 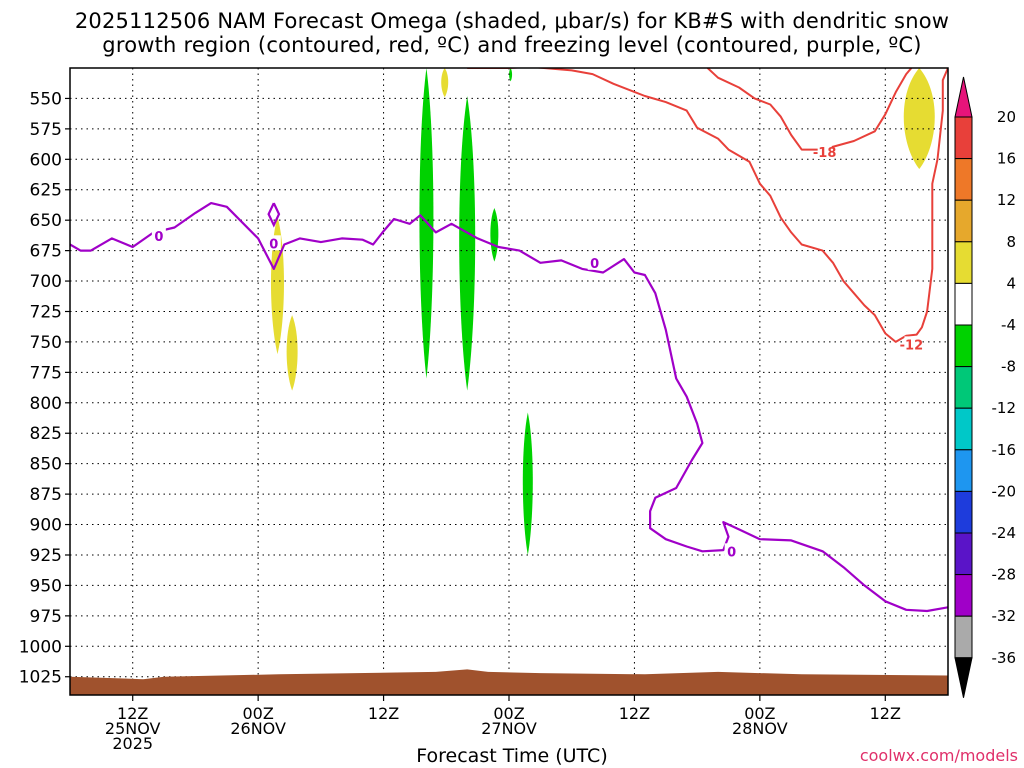 I want to click on y-tick-label-600: 600, so click(x=46, y=160).